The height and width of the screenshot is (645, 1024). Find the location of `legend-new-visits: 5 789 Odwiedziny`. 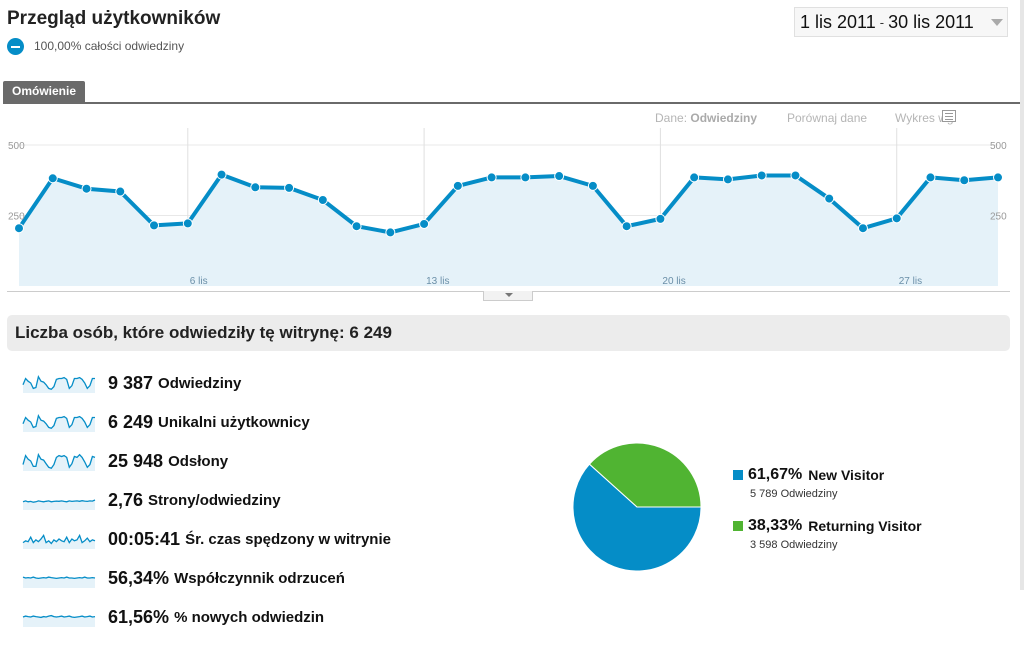

legend-new-visits: 5 789 Odwiedziny is located at coordinates (794, 494).